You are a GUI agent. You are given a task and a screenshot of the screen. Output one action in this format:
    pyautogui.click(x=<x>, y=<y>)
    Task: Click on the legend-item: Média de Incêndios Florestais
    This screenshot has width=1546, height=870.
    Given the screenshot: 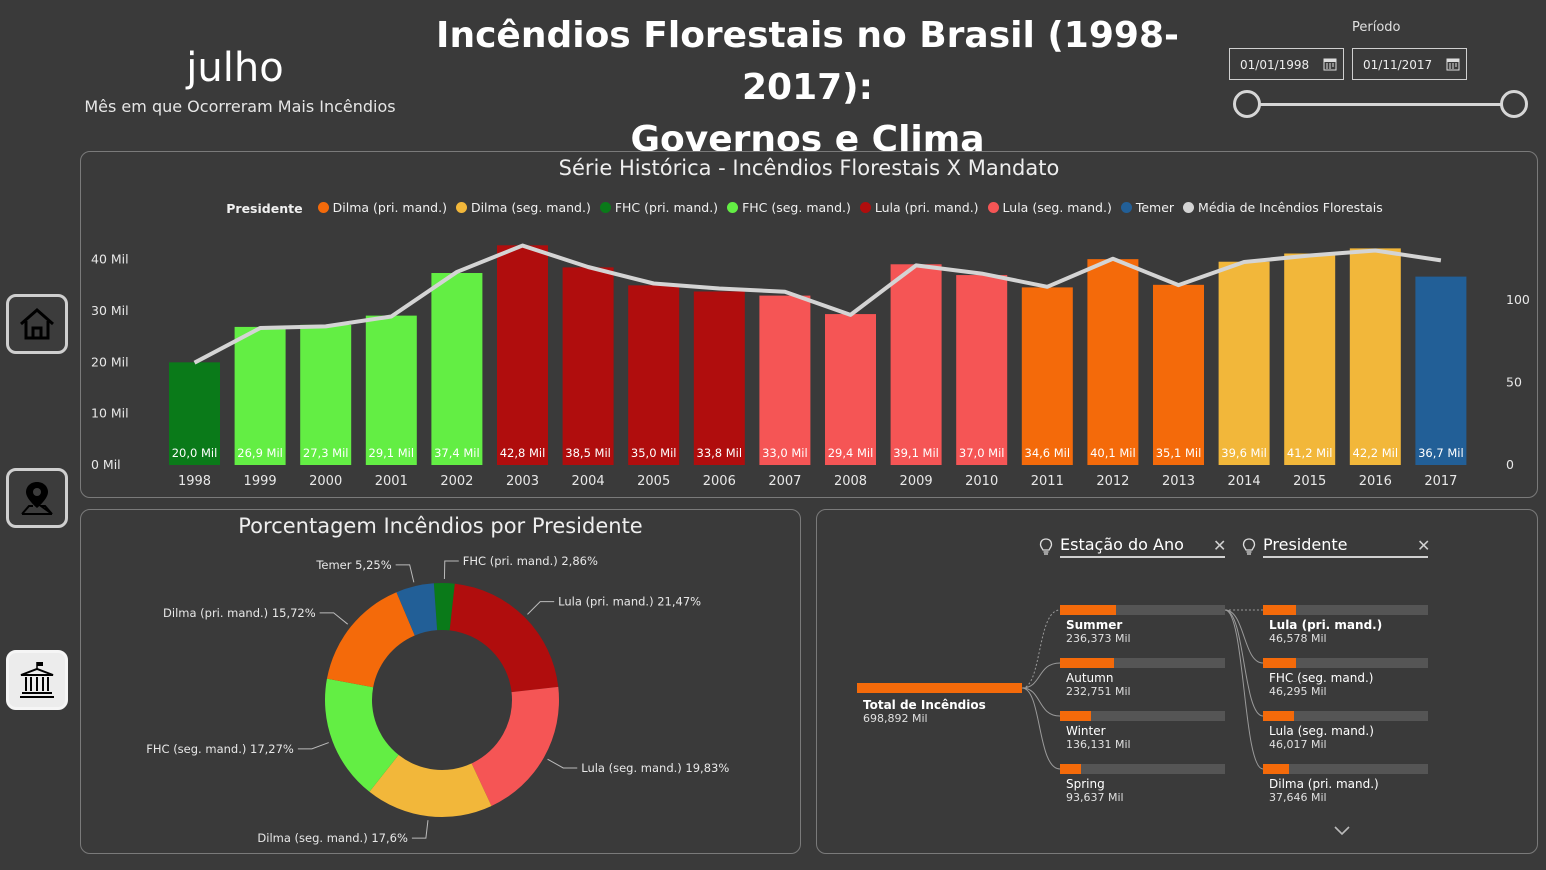 What is the action you would take?
    pyautogui.click(x=1283, y=207)
    